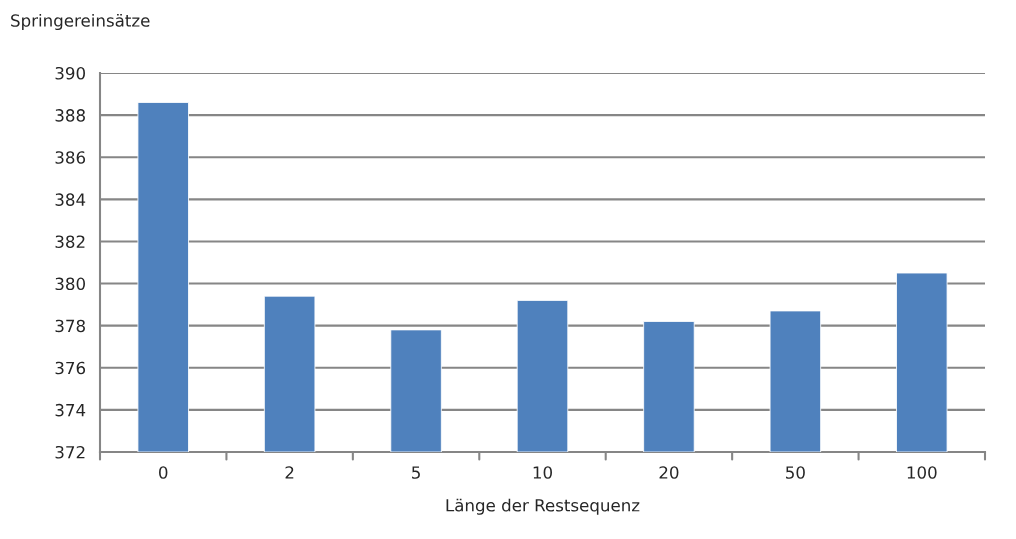 The image size is (1016, 539). What do you see at coordinates (70, 368) in the screenshot?
I see `y-tick-label: 376` at bounding box center [70, 368].